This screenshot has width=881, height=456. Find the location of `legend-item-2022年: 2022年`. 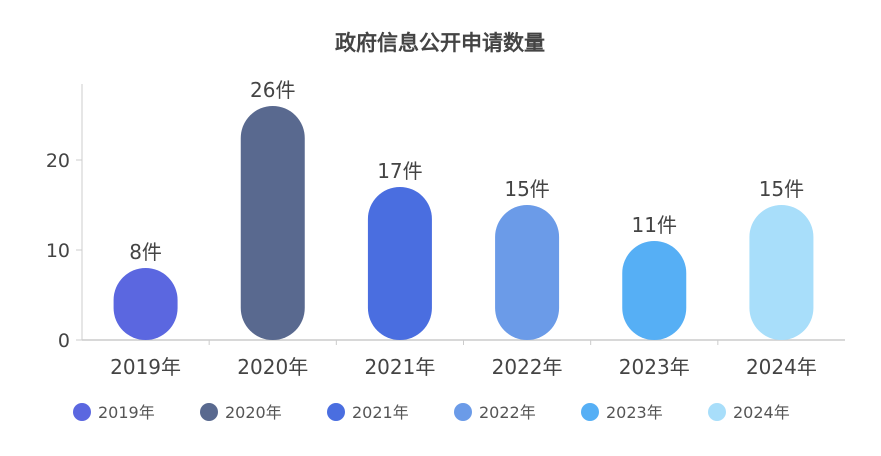

legend-item-2022年: 2022年 is located at coordinates (495, 412).